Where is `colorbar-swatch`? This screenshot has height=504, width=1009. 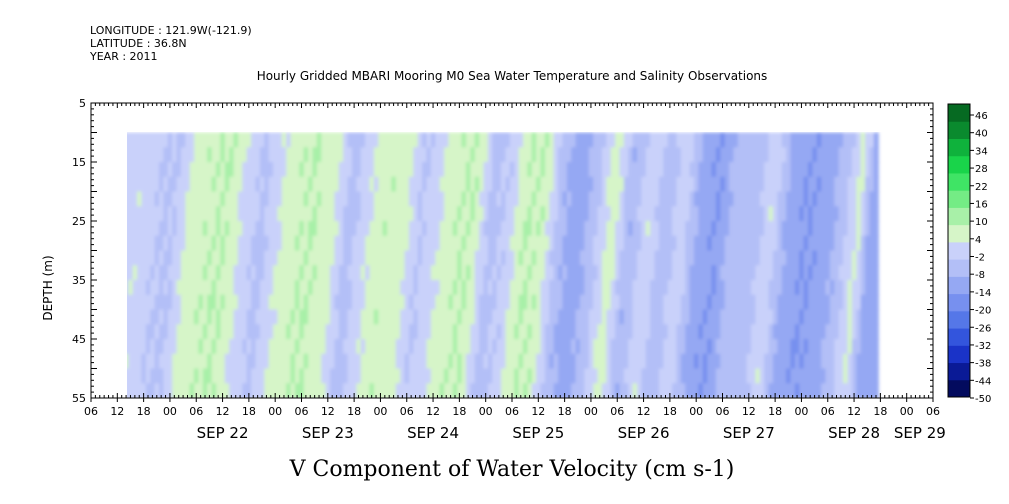 colorbar-swatch is located at coordinates (959, 130).